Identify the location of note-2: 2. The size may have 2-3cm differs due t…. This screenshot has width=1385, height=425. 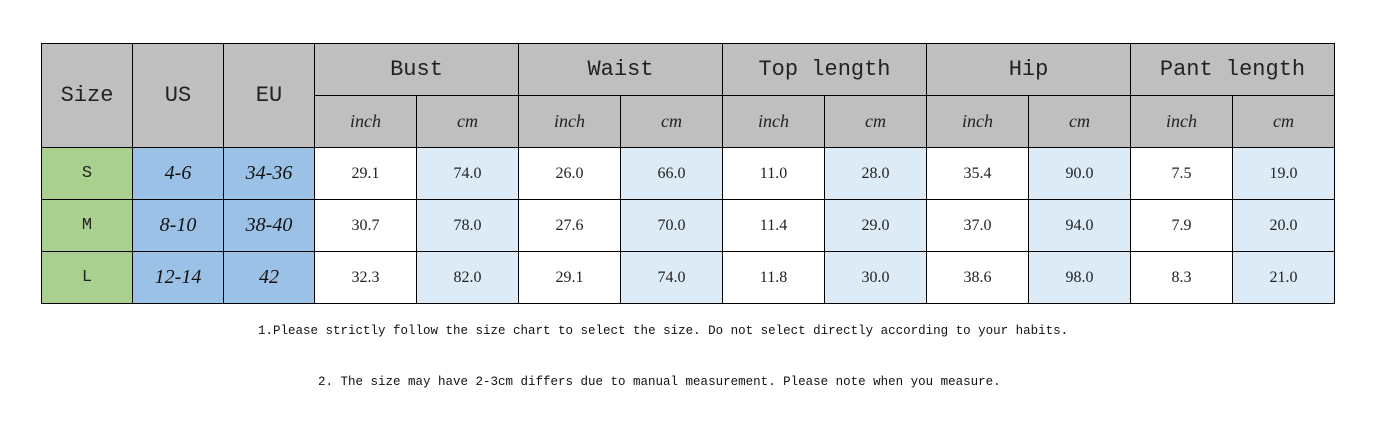
(659, 382).